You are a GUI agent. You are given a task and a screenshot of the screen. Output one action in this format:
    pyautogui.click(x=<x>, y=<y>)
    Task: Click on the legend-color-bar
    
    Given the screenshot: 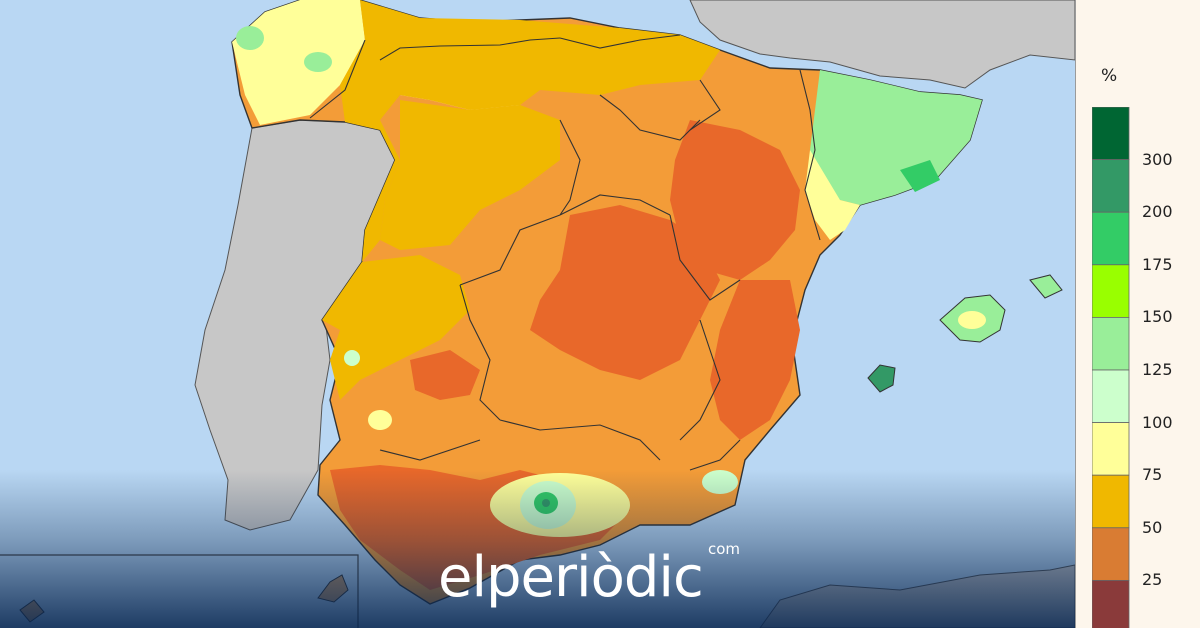 What is the action you would take?
    pyautogui.click(x=1111, y=367)
    